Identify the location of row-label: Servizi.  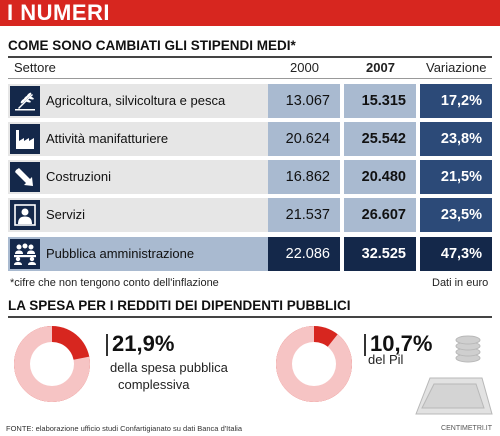
(66, 214).